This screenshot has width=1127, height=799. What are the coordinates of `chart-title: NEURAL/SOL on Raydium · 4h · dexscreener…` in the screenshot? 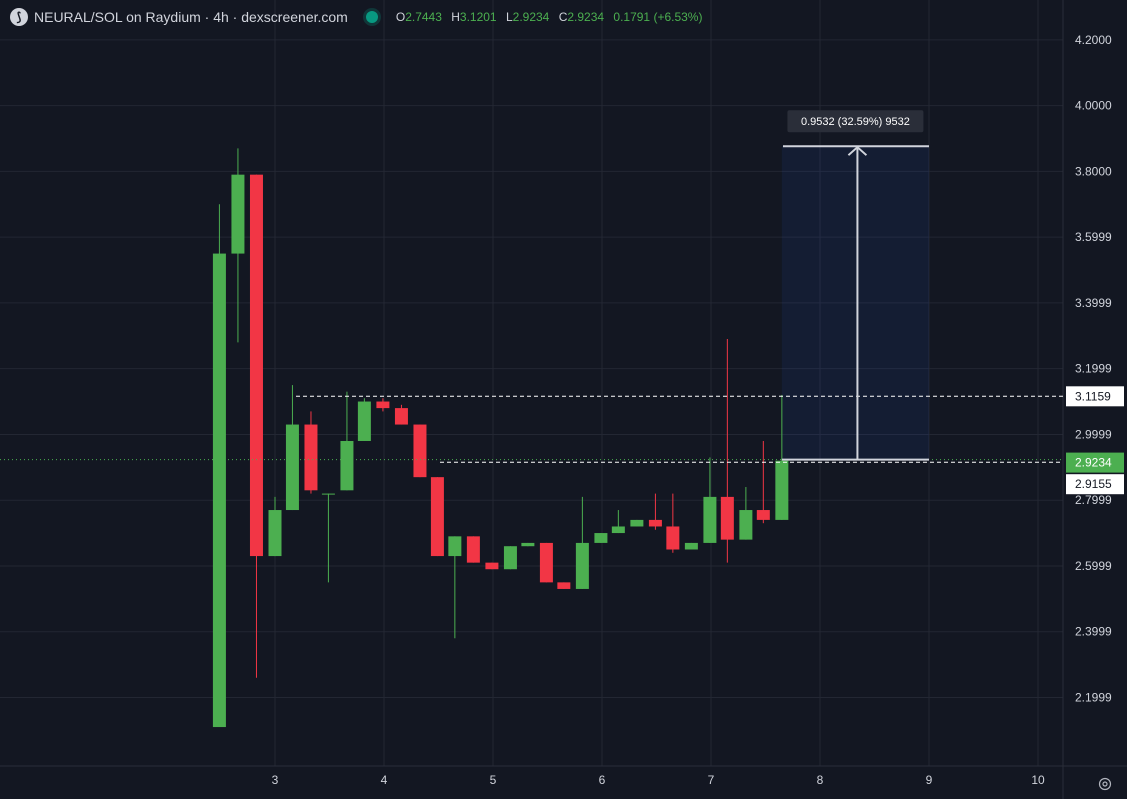 It's located at (191, 17).